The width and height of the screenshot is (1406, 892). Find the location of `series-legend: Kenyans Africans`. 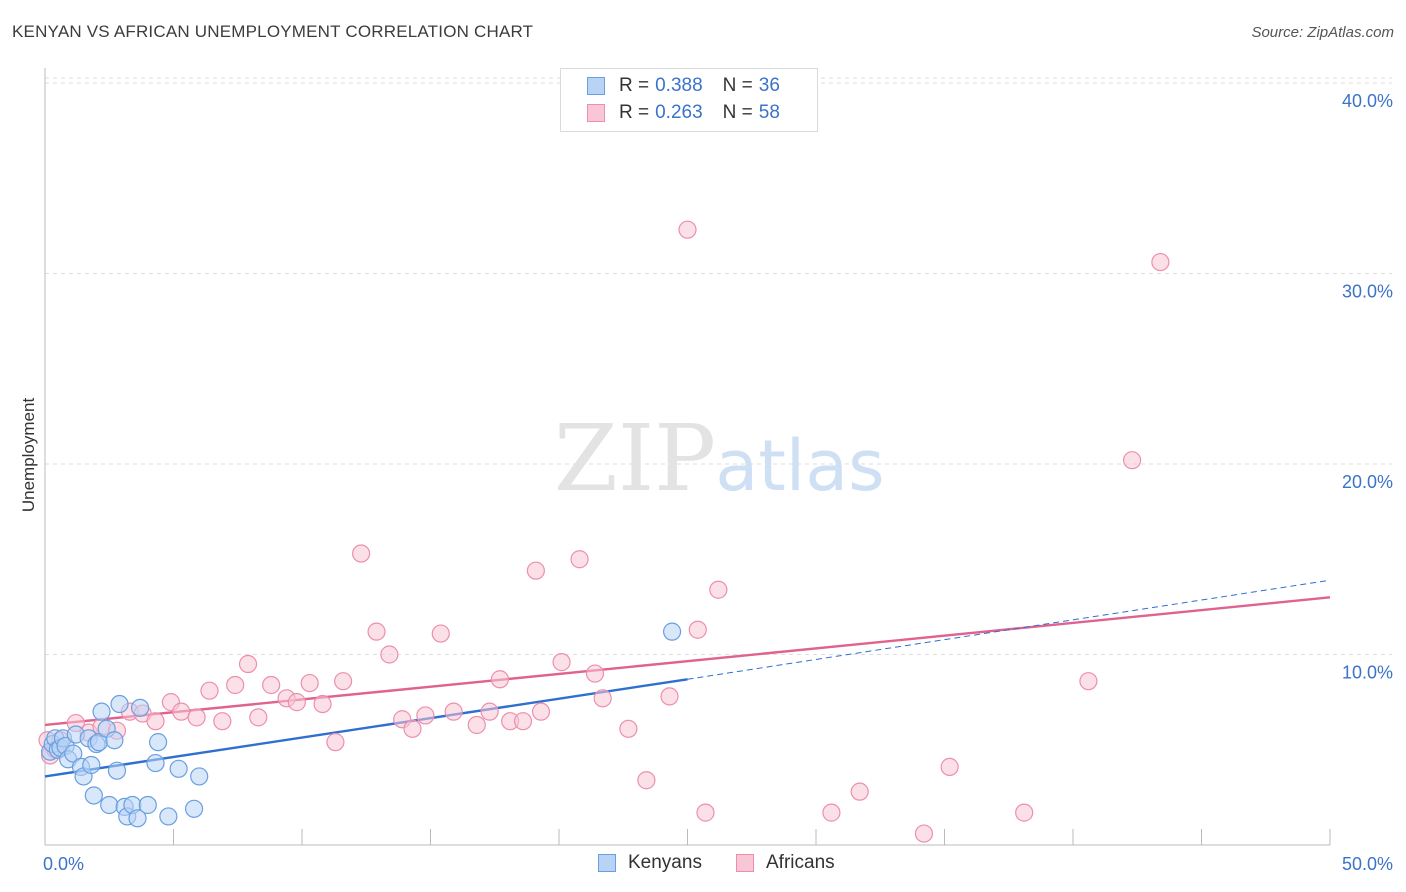

series-legend: Kenyans Africans is located at coordinates (703, 864).